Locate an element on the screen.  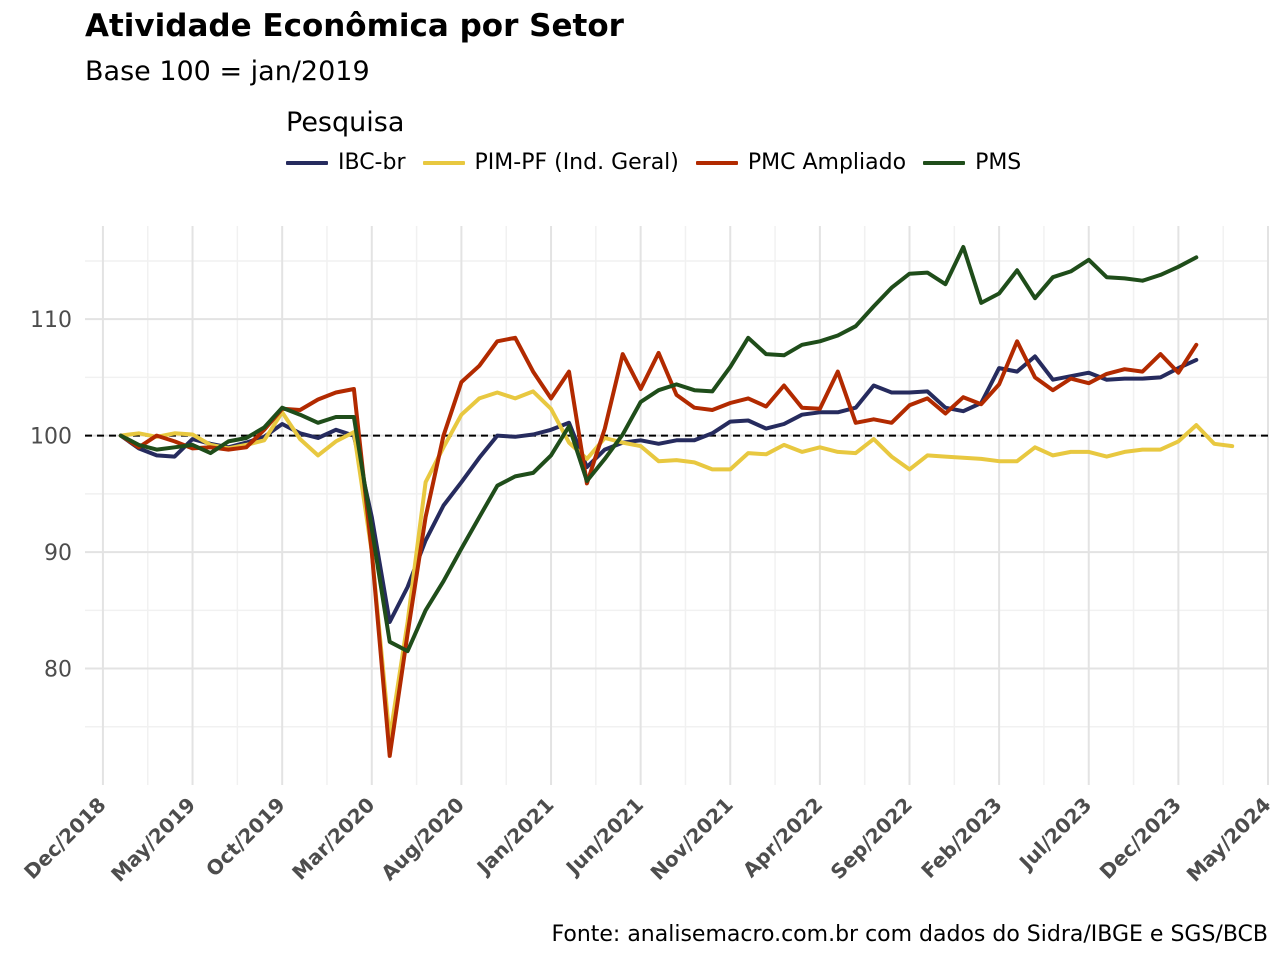
legend-item: PIM-PF (Ind. Geral) is located at coordinates (550, 162).